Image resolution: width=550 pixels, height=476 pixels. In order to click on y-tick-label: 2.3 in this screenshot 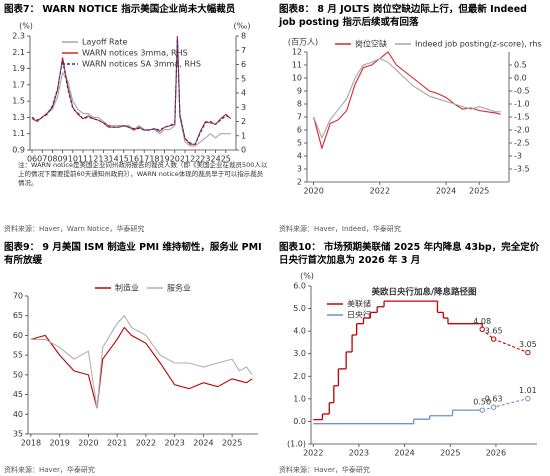, I will do `click(18, 36)`.